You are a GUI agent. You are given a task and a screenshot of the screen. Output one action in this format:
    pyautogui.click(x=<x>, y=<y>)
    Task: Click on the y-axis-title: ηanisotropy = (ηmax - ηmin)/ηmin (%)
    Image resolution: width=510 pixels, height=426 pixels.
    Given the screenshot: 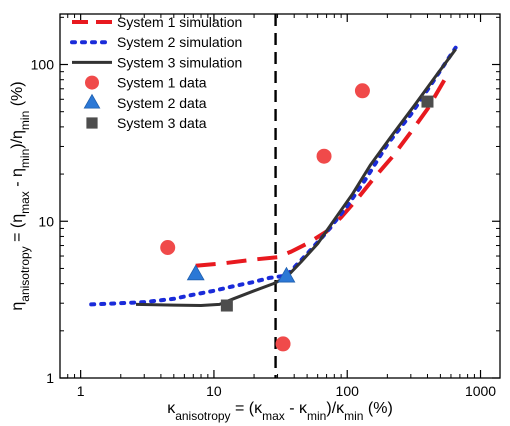 What is the action you would take?
    pyautogui.click(x=20, y=195)
    